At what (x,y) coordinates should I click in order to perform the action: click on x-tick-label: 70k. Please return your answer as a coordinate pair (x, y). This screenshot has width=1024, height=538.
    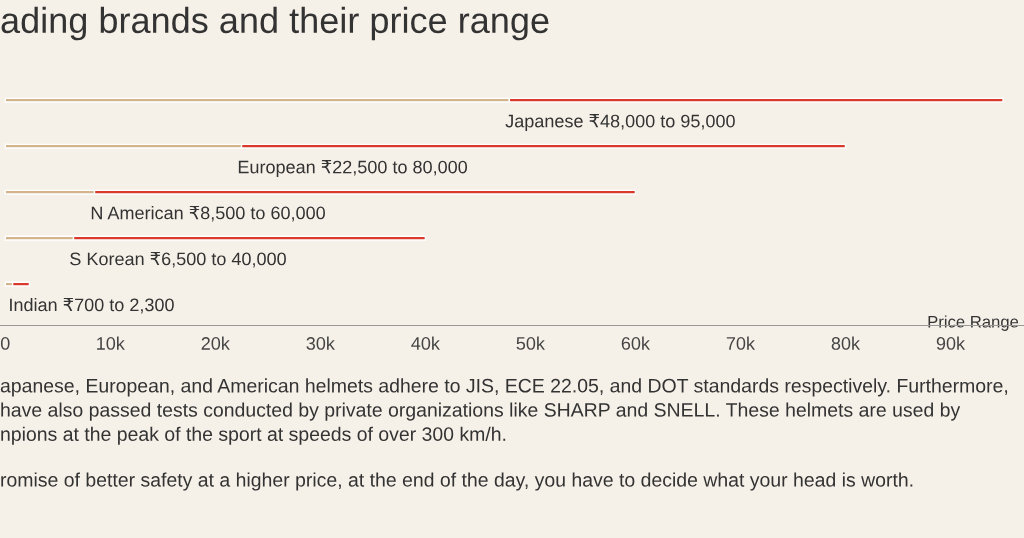
    Looking at the image, I should click on (741, 343).